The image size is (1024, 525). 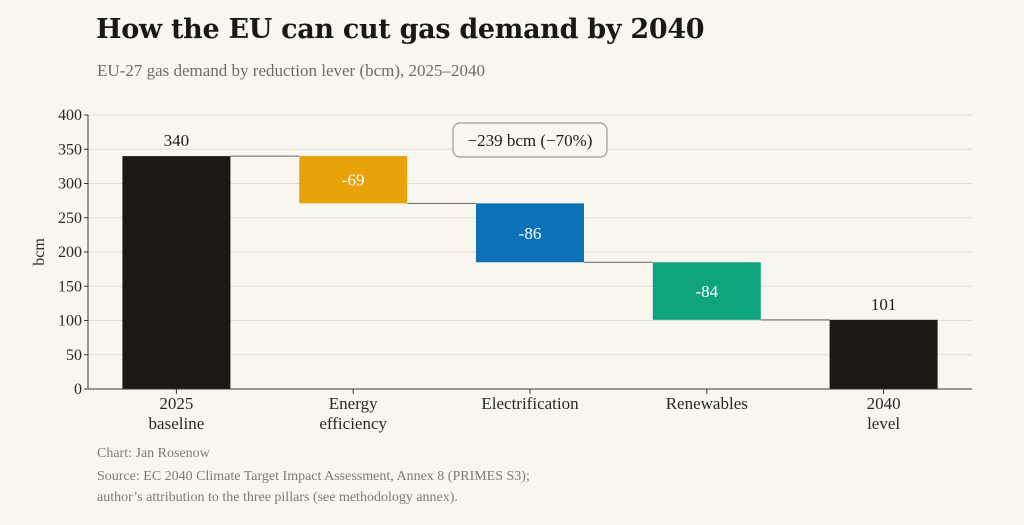 What do you see at coordinates (70, 149) in the screenshot?
I see `y-tick-label: 350` at bounding box center [70, 149].